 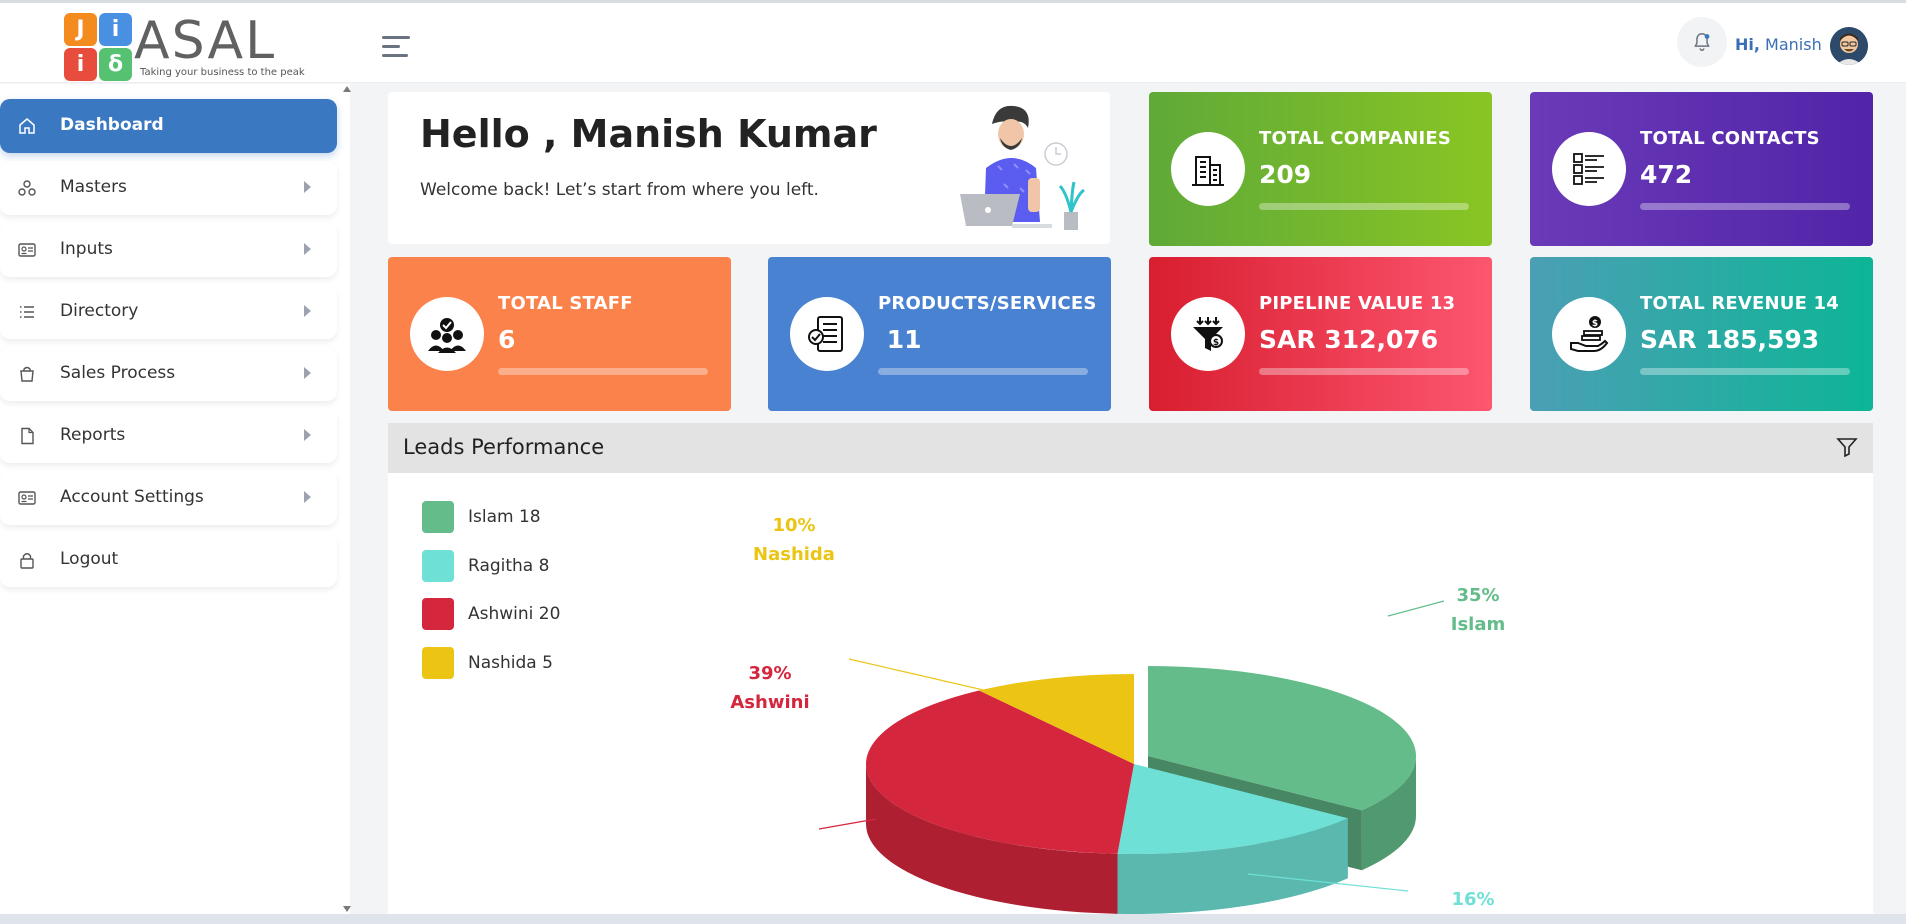 What do you see at coordinates (80, 64) in the screenshot?
I see `logo-tile-3: i` at bounding box center [80, 64].